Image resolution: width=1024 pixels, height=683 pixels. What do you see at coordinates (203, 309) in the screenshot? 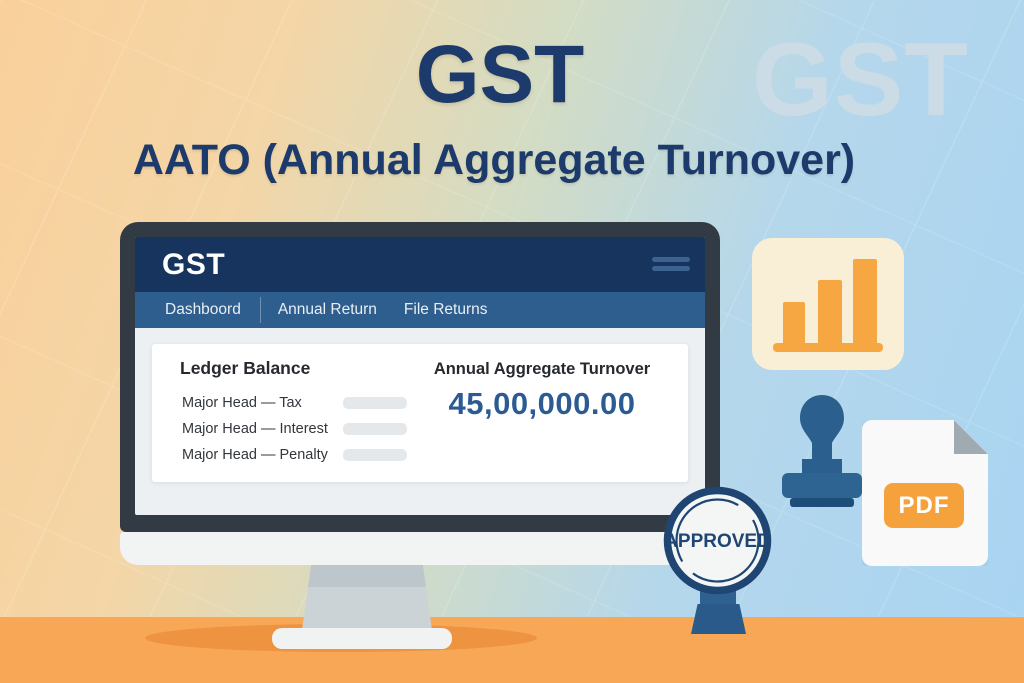
I see `nav-item-dashboard: Dashboord` at bounding box center [203, 309].